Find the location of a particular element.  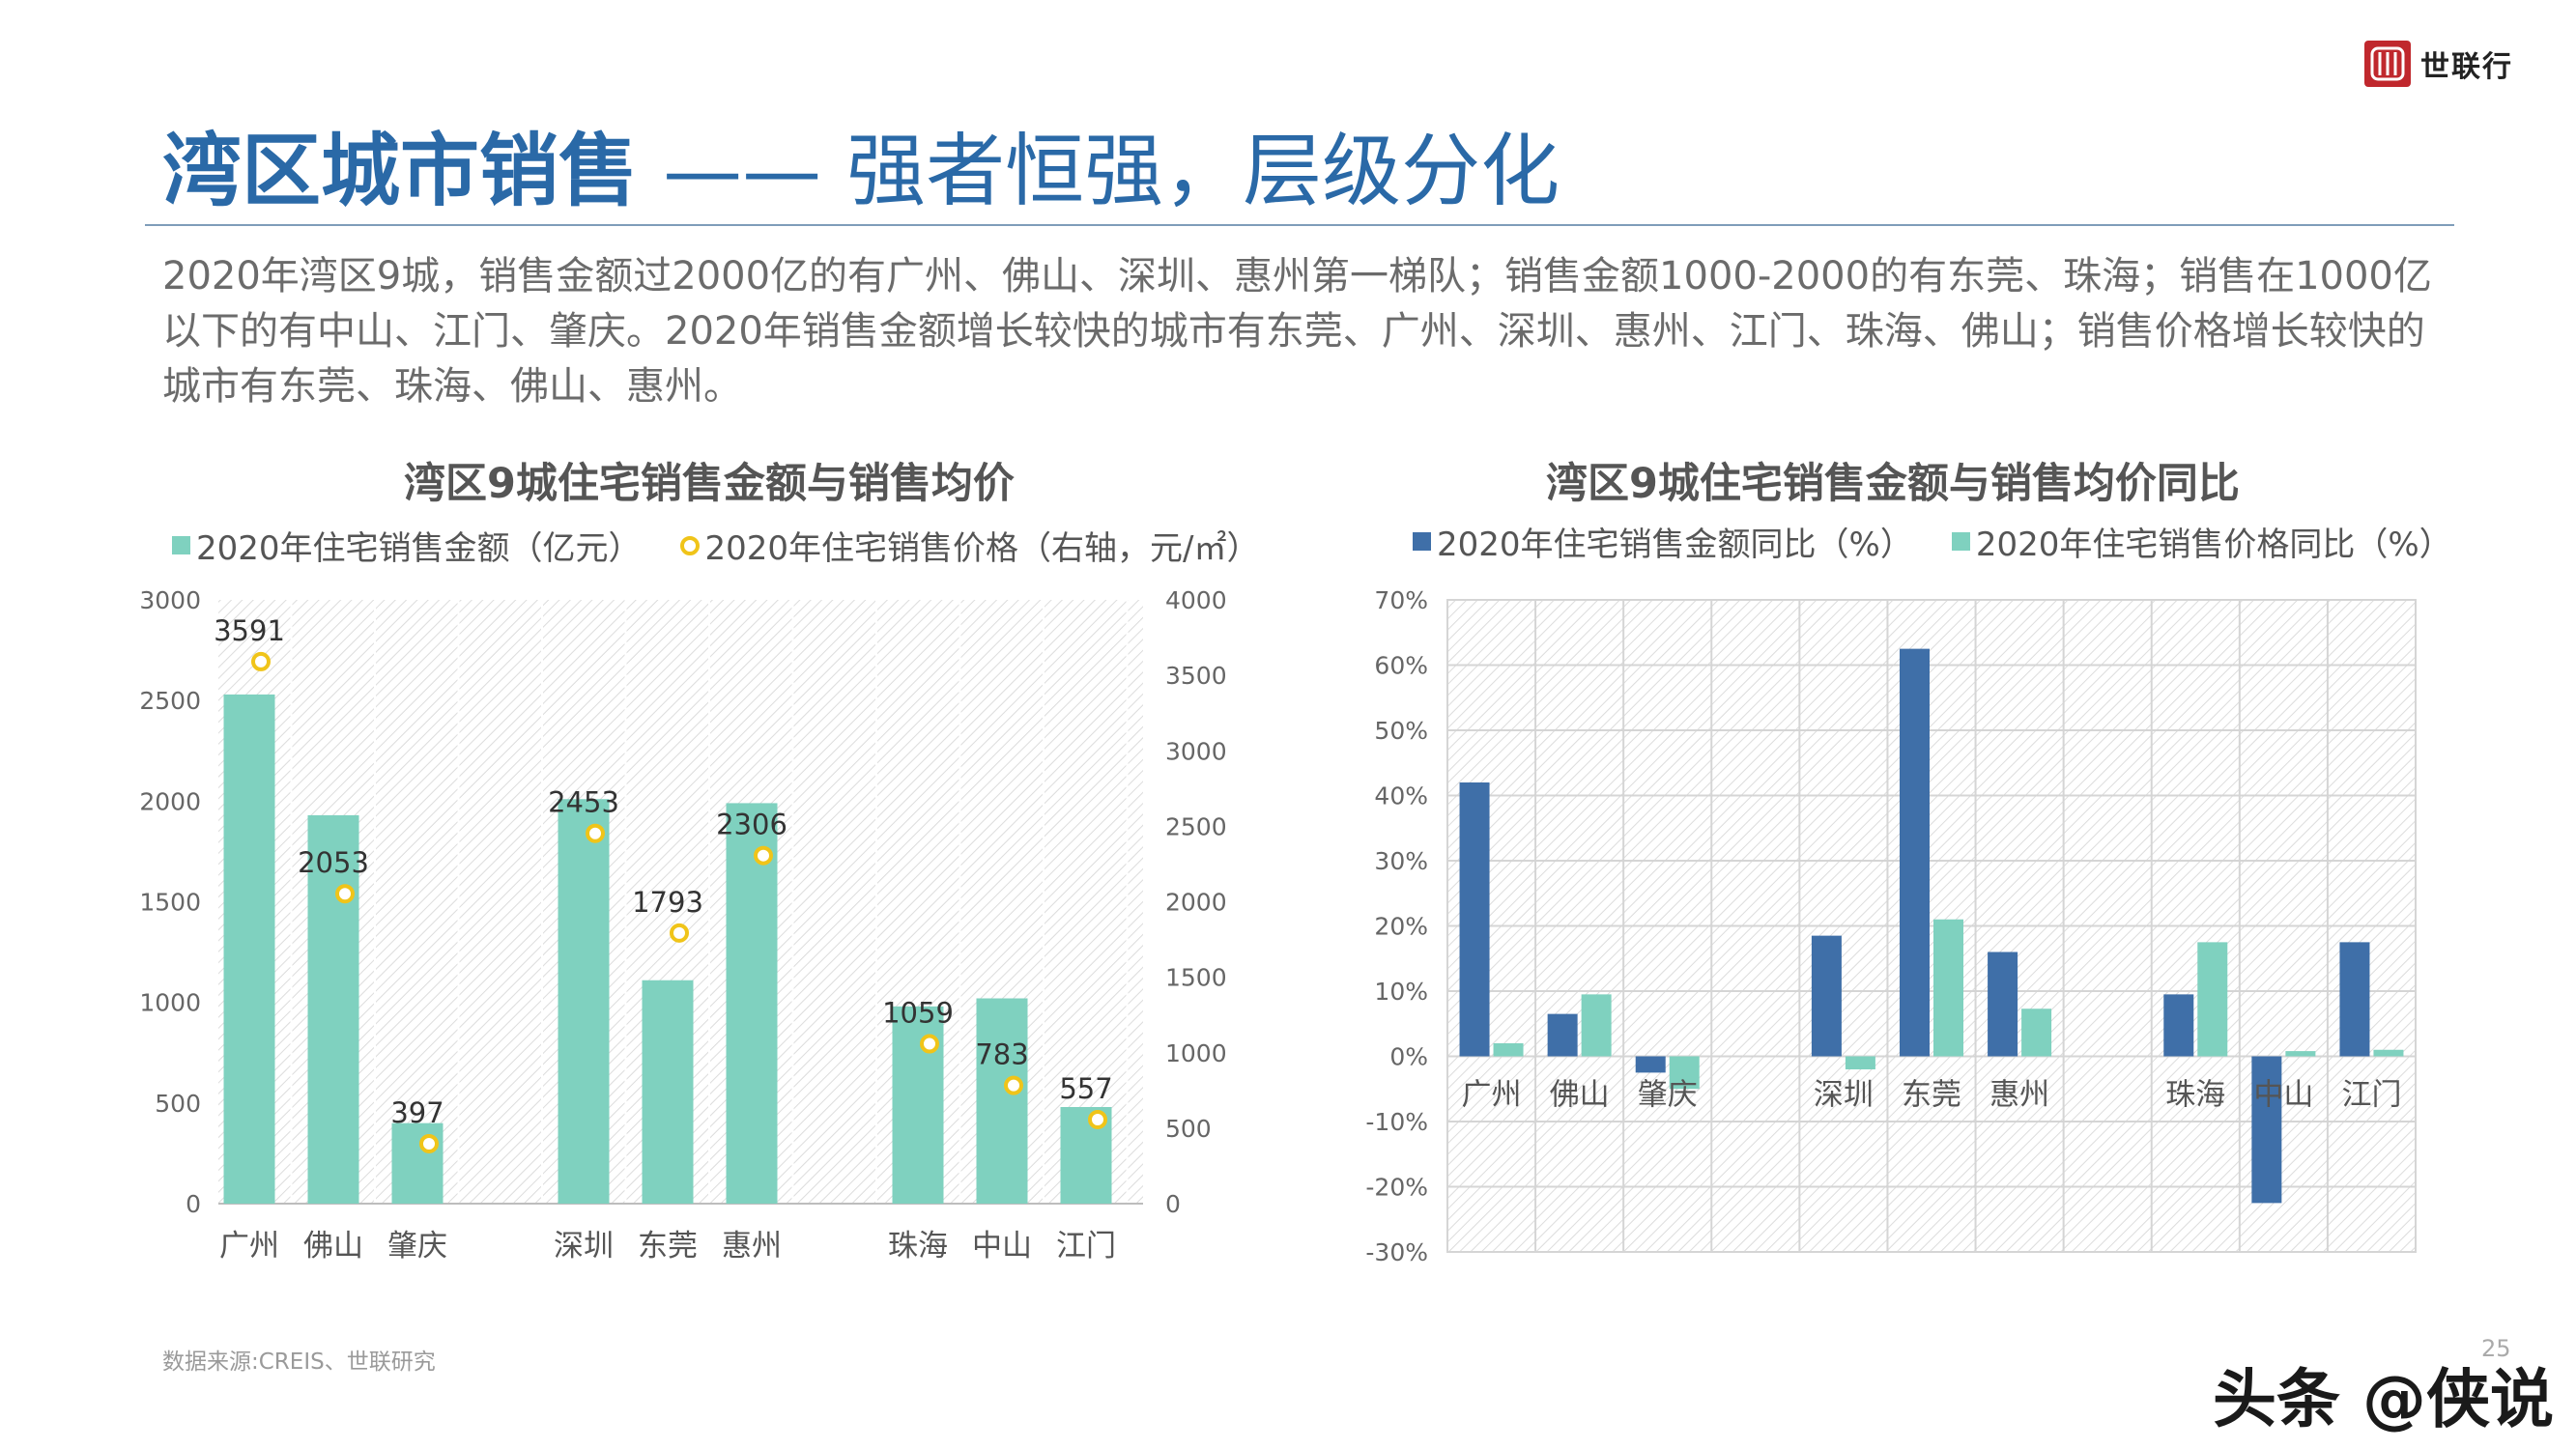

chart1-ytick-right: 4000 is located at coordinates (1196, 600).